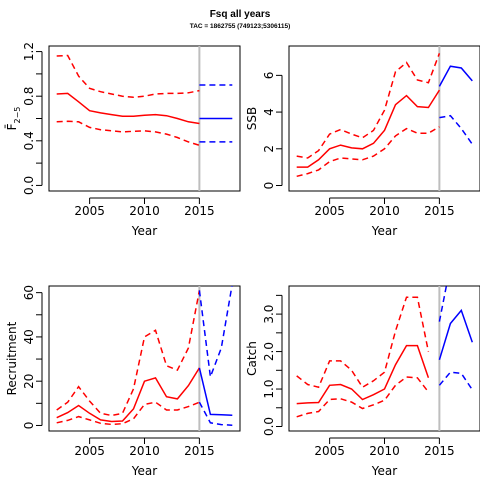  I want to click on y-axis-label: Catch, so click(252, 358).